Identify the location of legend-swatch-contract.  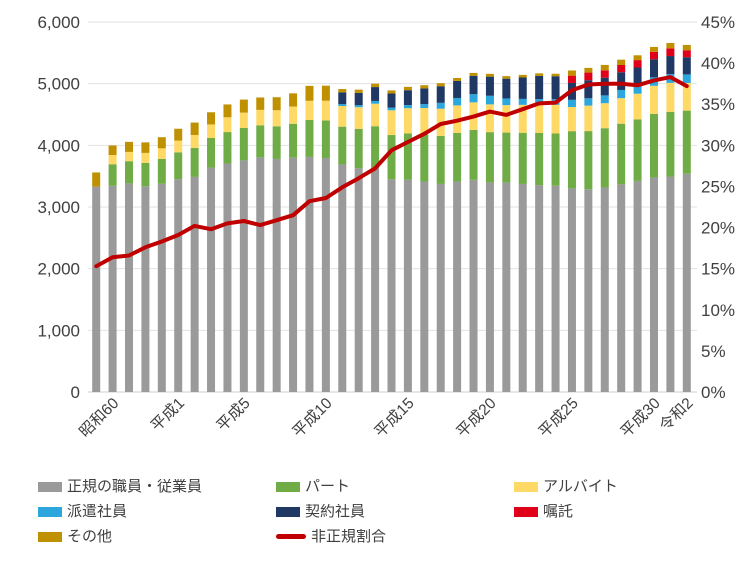
(288, 511).